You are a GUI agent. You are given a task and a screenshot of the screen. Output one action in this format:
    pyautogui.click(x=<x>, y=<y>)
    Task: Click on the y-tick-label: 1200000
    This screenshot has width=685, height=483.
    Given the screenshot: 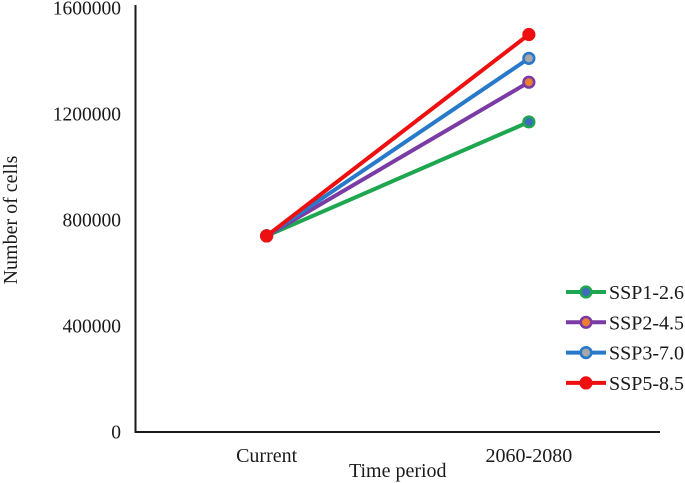 What is the action you would take?
    pyautogui.click(x=87, y=115)
    